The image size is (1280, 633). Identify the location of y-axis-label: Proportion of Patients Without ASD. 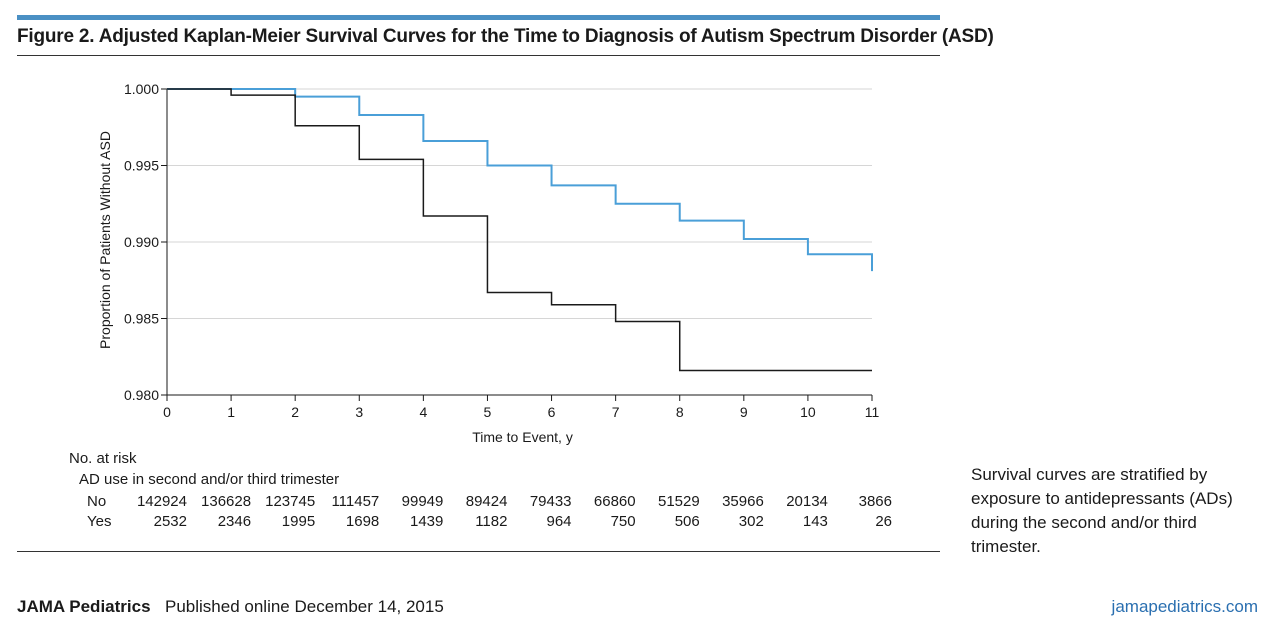
(105, 240).